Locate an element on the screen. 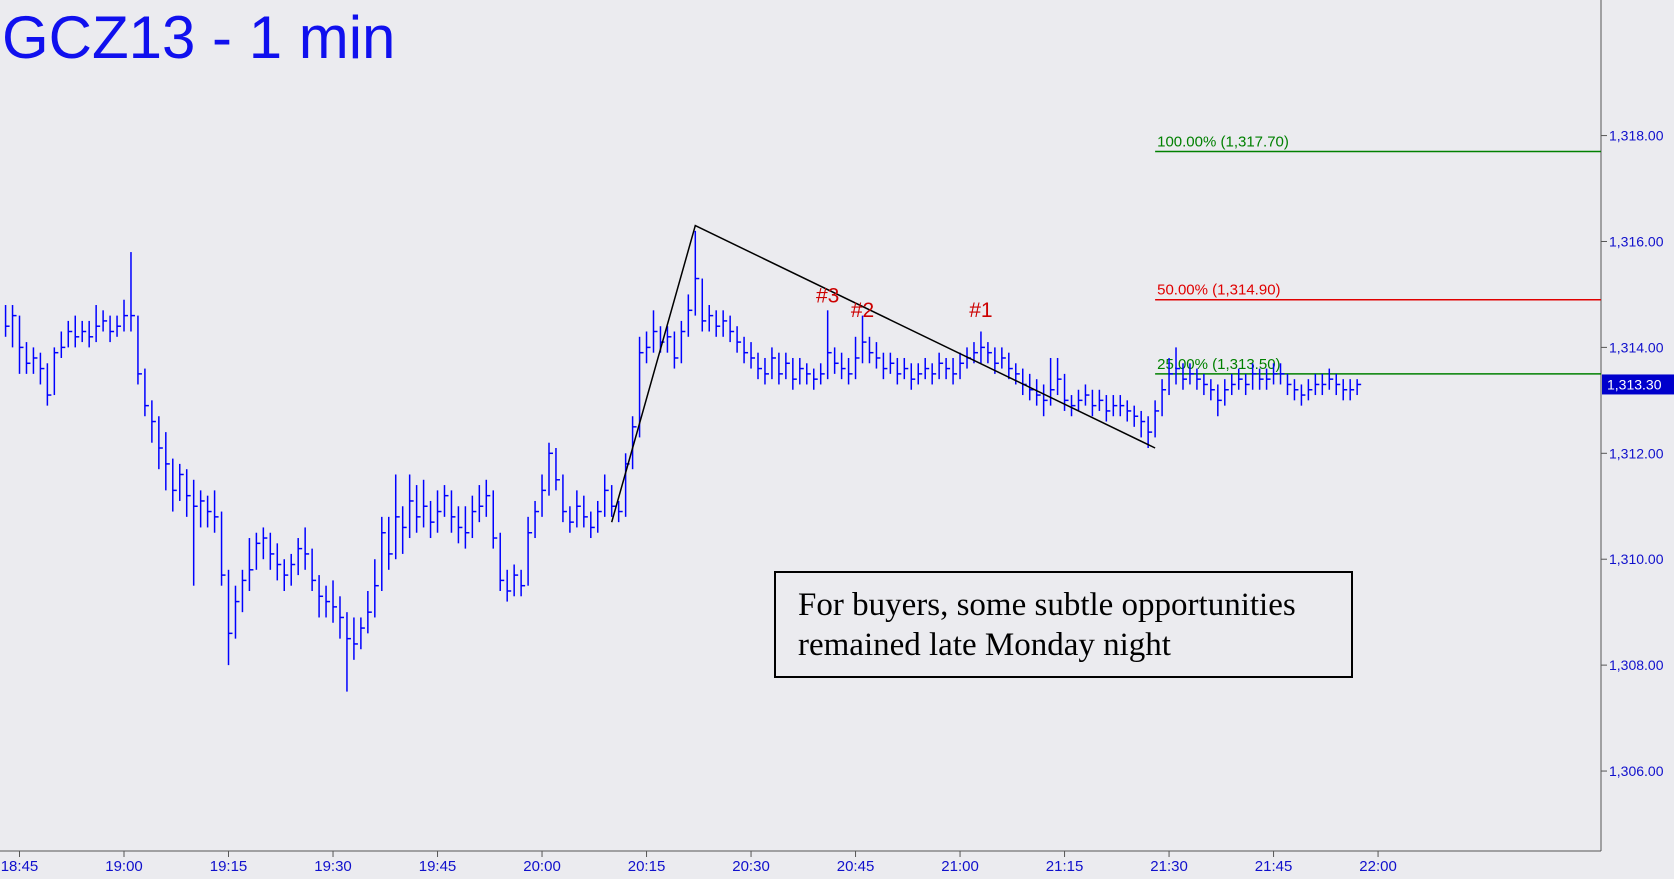 The height and width of the screenshot is (879, 1674). x-tick-label: 19:00 is located at coordinates (124, 866).